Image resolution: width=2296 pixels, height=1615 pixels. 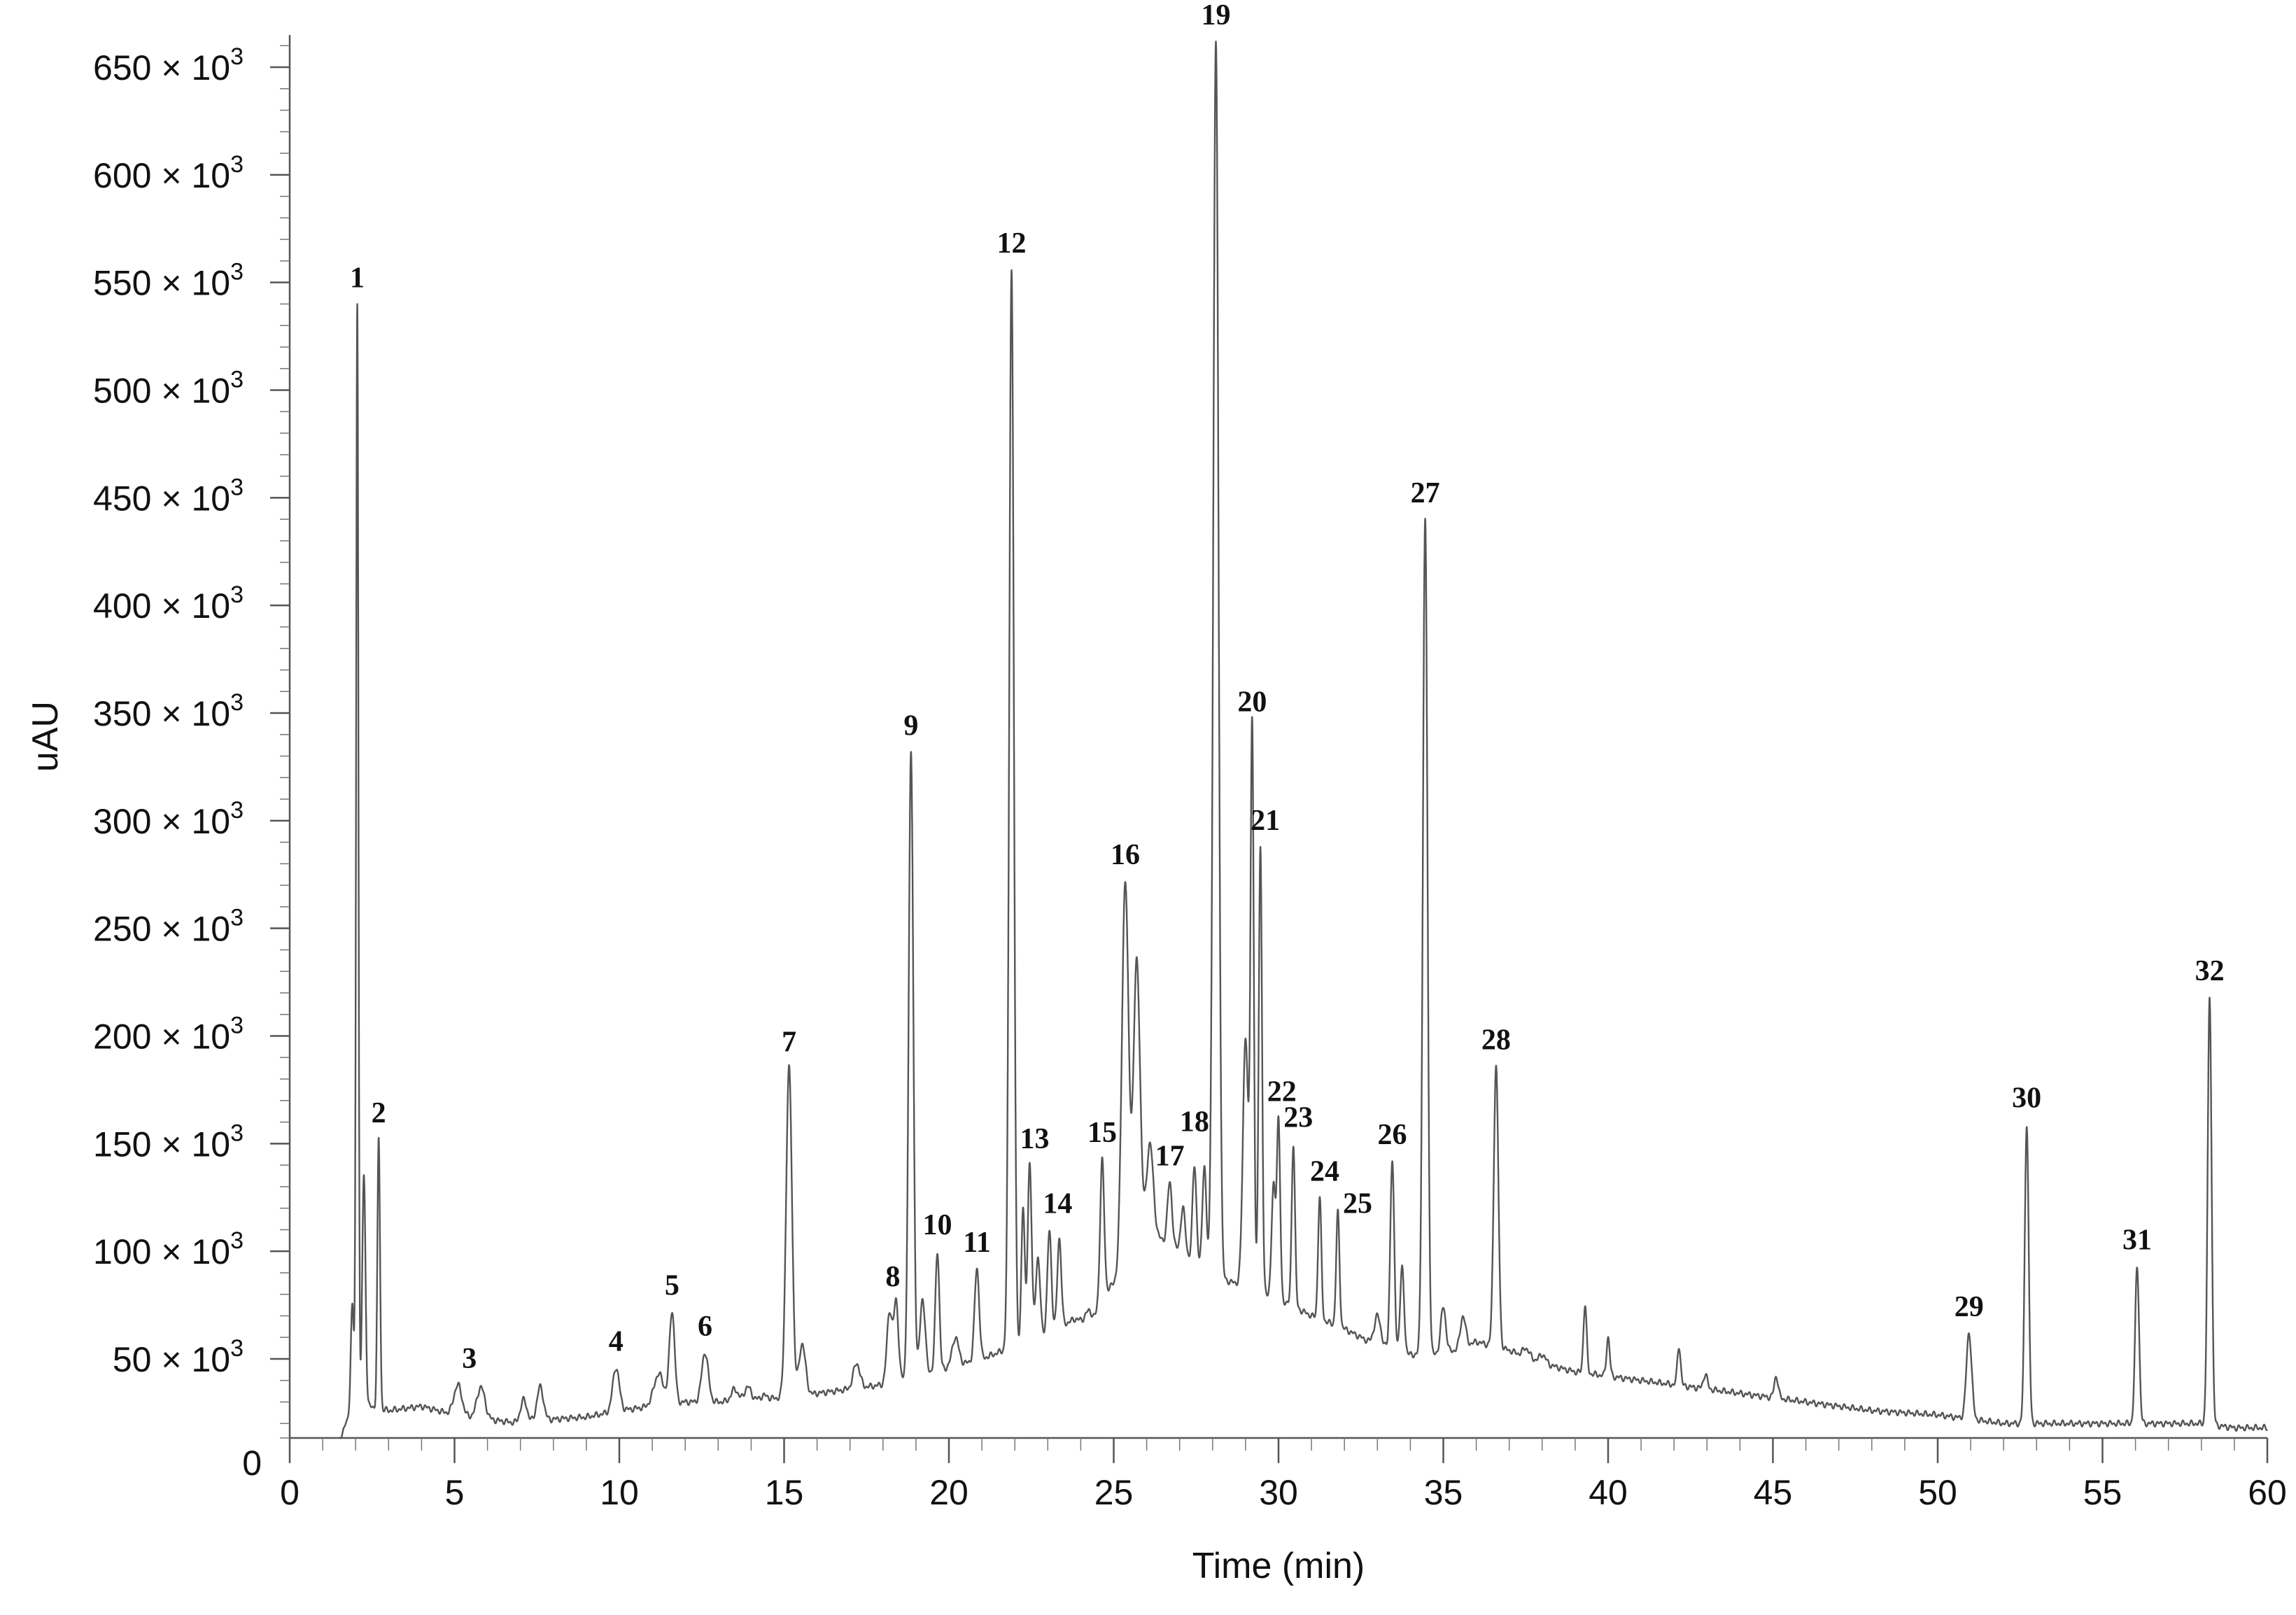 What do you see at coordinates (168, 65) in the screenshot?
I see `y-tick-label: 650 × 103` at bounding box center [168, 65].